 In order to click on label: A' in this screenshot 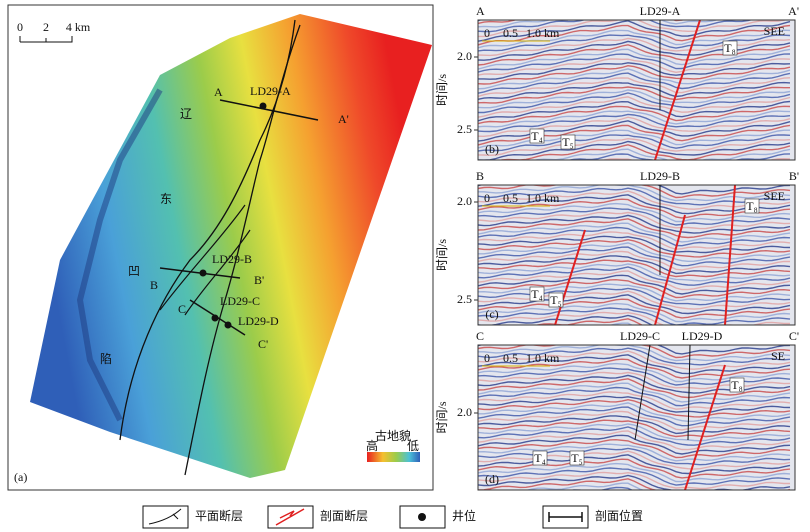, I will do `click(793, 11)`.